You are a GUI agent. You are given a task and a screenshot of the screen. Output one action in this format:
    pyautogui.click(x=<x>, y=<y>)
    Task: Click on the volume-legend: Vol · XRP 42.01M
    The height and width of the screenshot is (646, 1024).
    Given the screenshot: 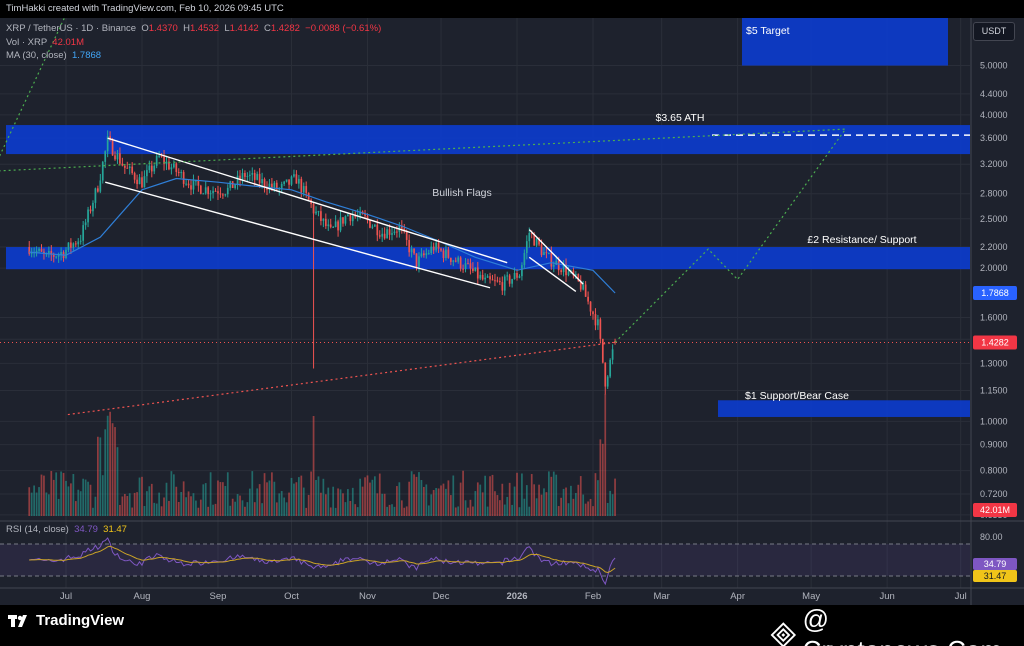 What is the action you would take?
    pyautogui.click(x=45, y=42)
    